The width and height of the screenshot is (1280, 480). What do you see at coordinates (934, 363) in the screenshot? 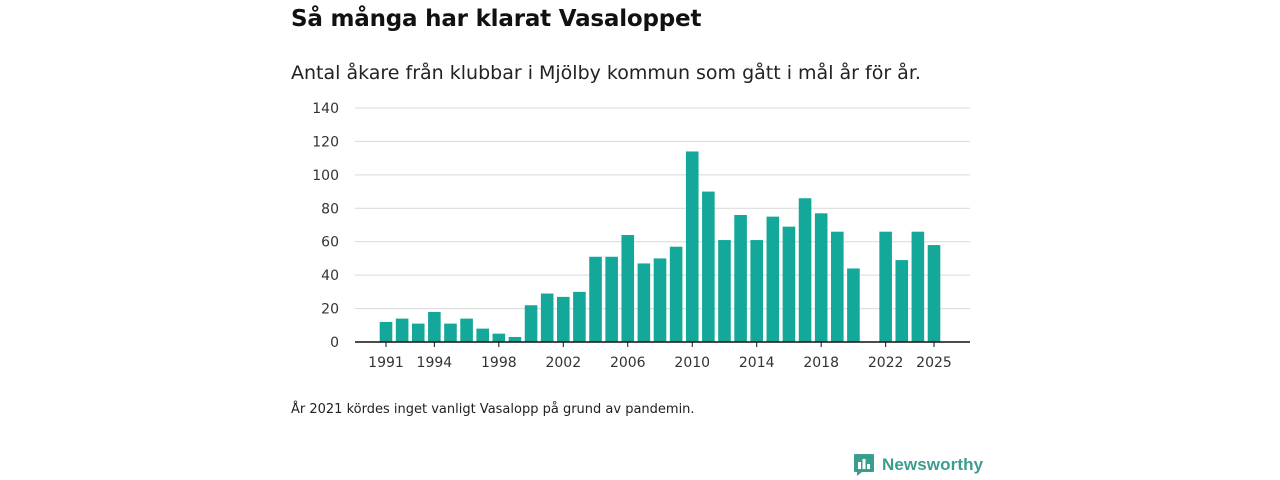
I see `x-tick-label: 2025` at bounding box center [934, 363].